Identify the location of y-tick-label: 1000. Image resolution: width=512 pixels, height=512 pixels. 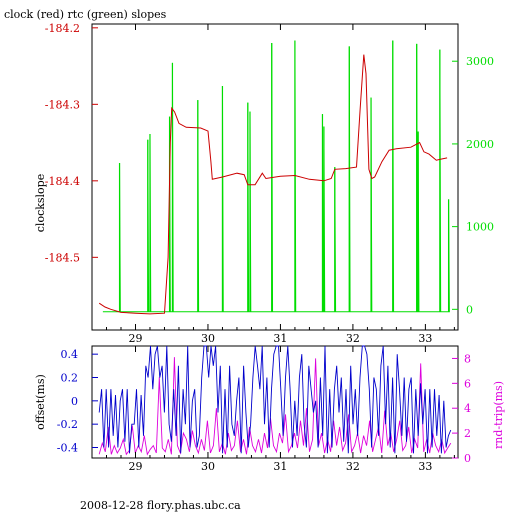
(480, 227).